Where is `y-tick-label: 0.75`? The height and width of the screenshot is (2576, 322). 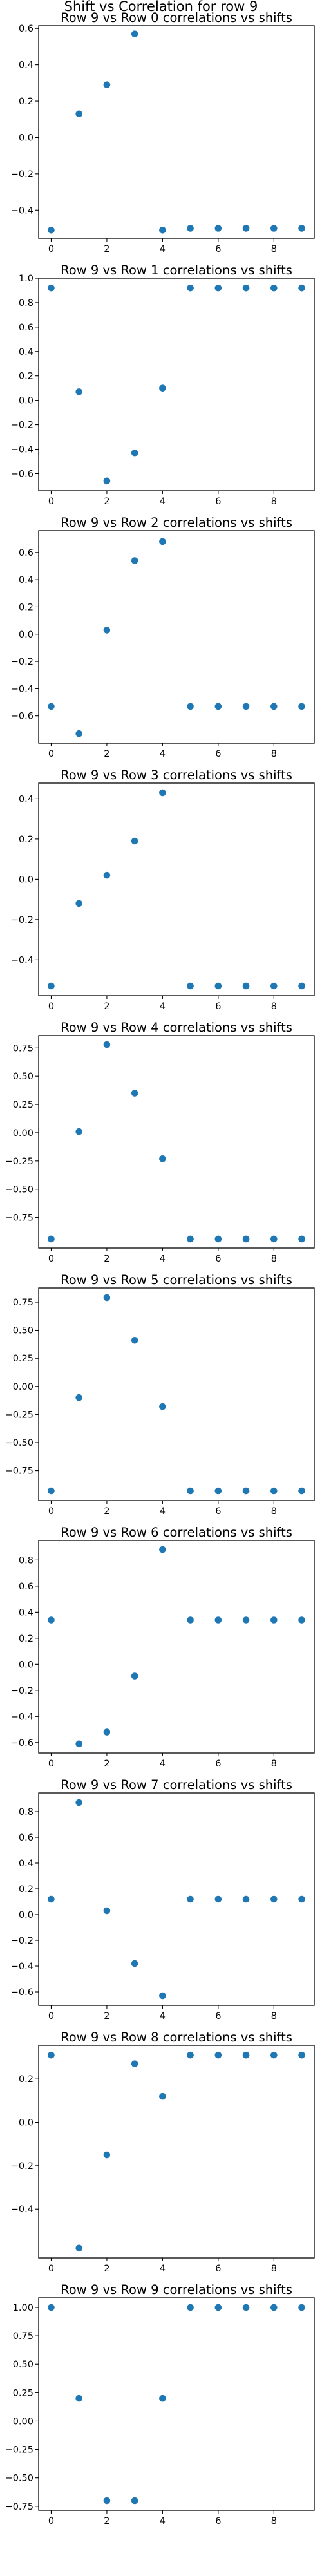 y-tick-label: 0.75 is located at coordinates (23, 1303).